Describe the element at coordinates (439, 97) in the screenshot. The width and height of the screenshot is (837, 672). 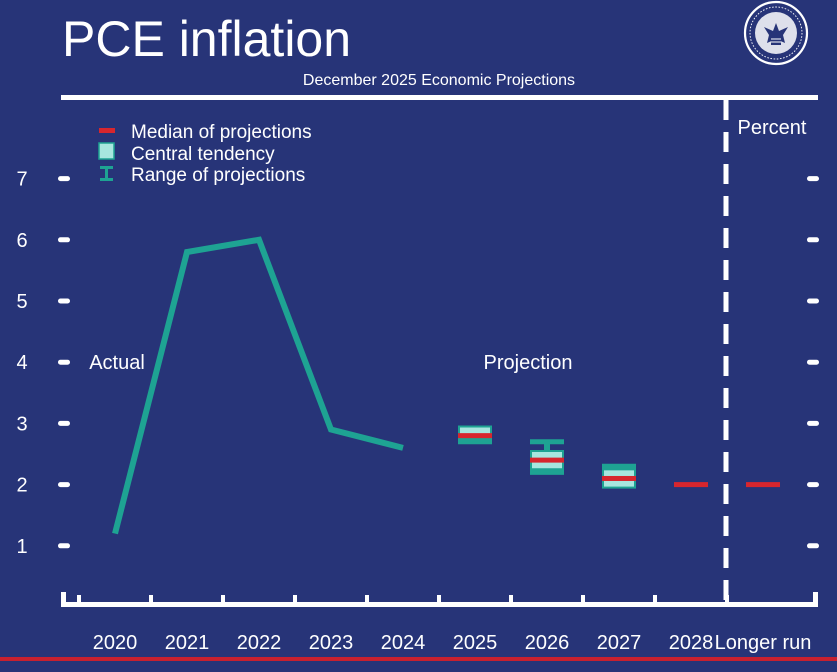
I see `top-rule` at that location.